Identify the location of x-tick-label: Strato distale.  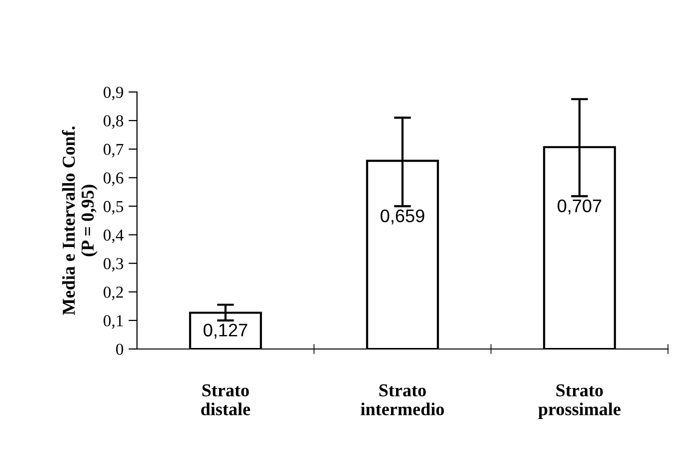
(225, 400).